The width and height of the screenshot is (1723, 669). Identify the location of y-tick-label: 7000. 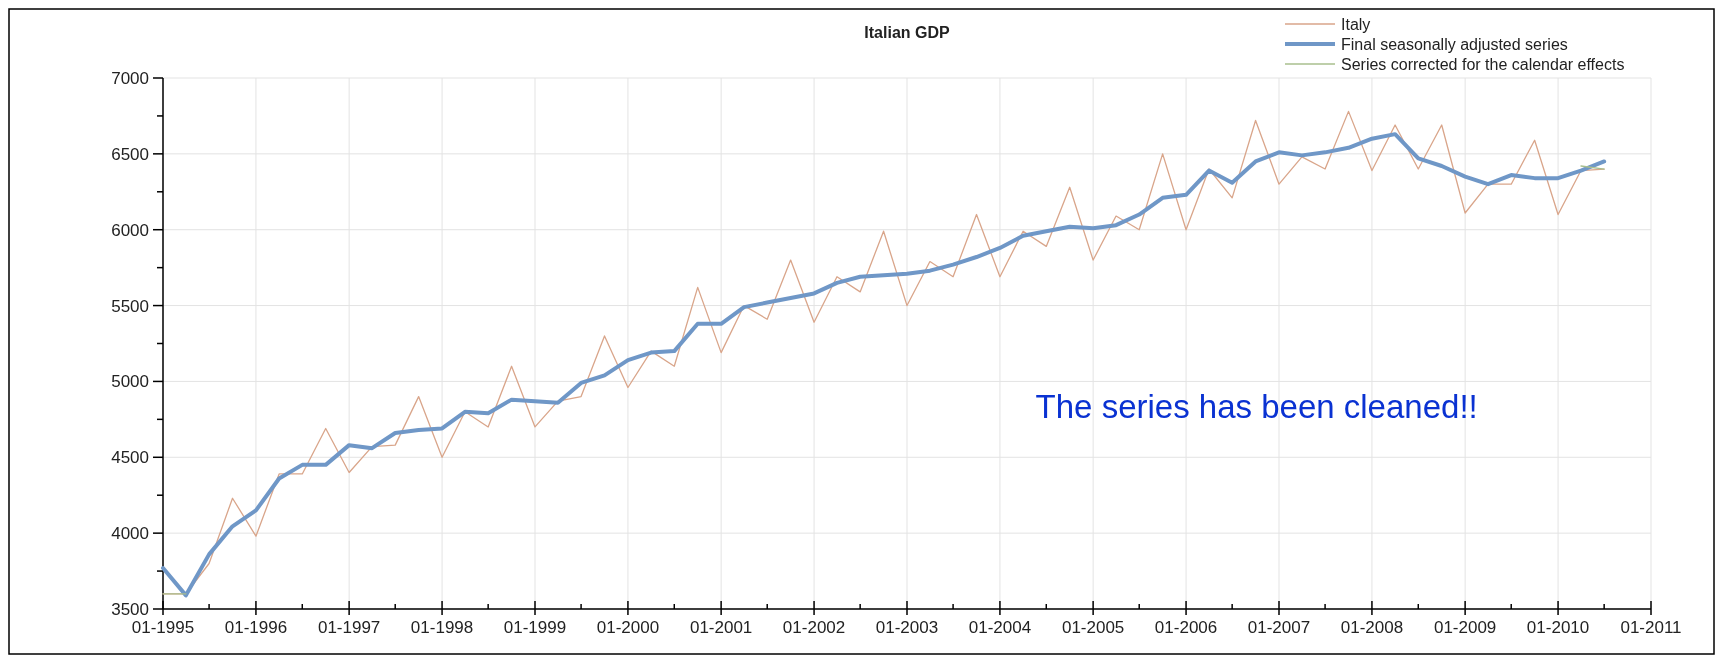
(130, 78).